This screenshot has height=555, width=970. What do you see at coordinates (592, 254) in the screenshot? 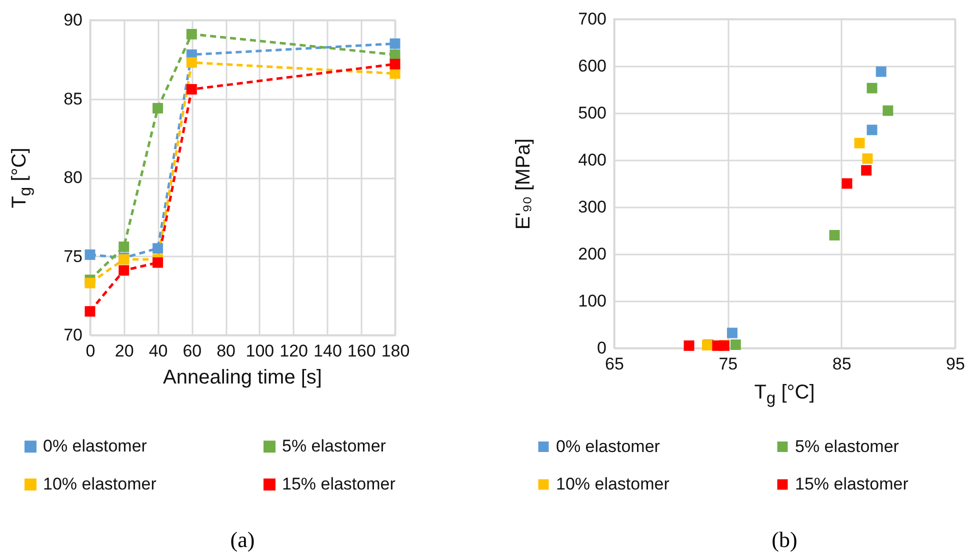
I see `y-tick-label: 200` at bounding box center [592, 254].